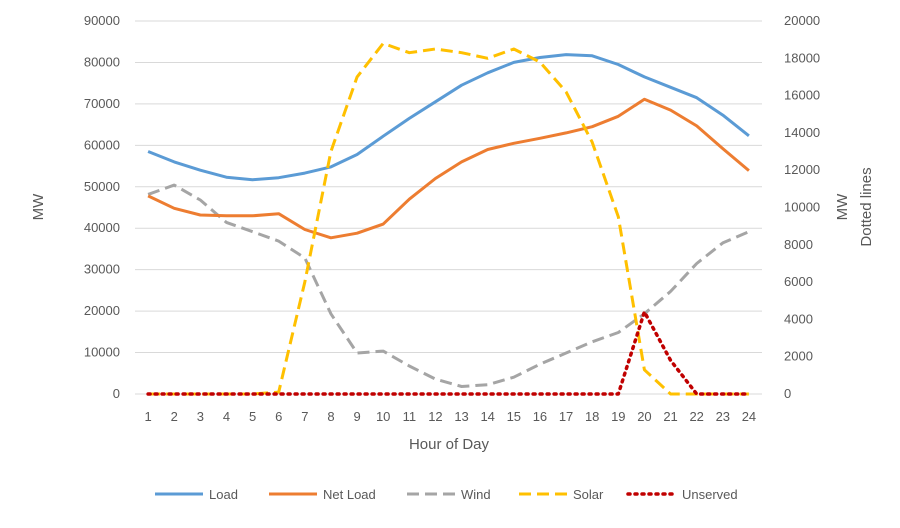 This screenshot has width=900, height=528. Describe the element at coordinates (102, 310) in the screenshot. I see `y-tick-label: 20000` at that location.